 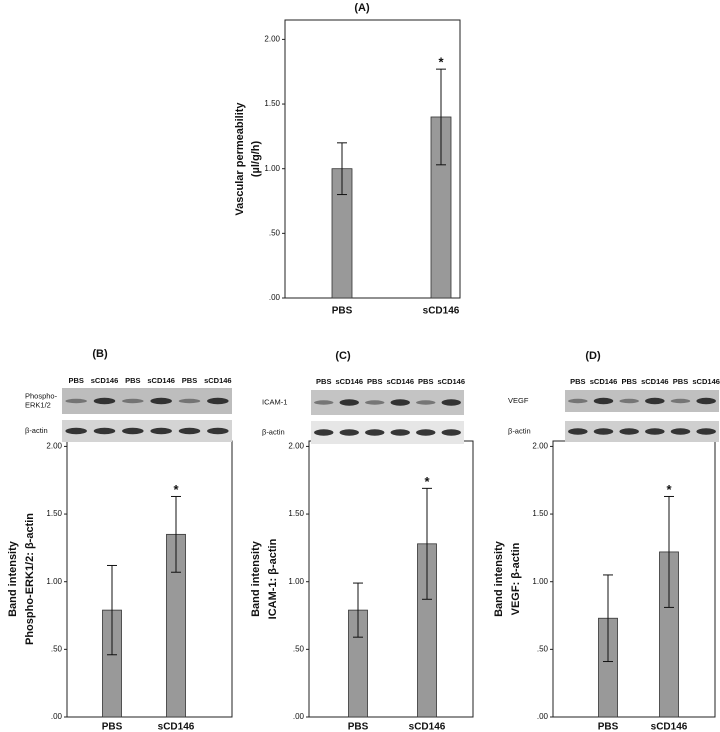 I want to click on y-axis-label: Phospho-ERK1/2: β-actin, so click(x=30, y=579).